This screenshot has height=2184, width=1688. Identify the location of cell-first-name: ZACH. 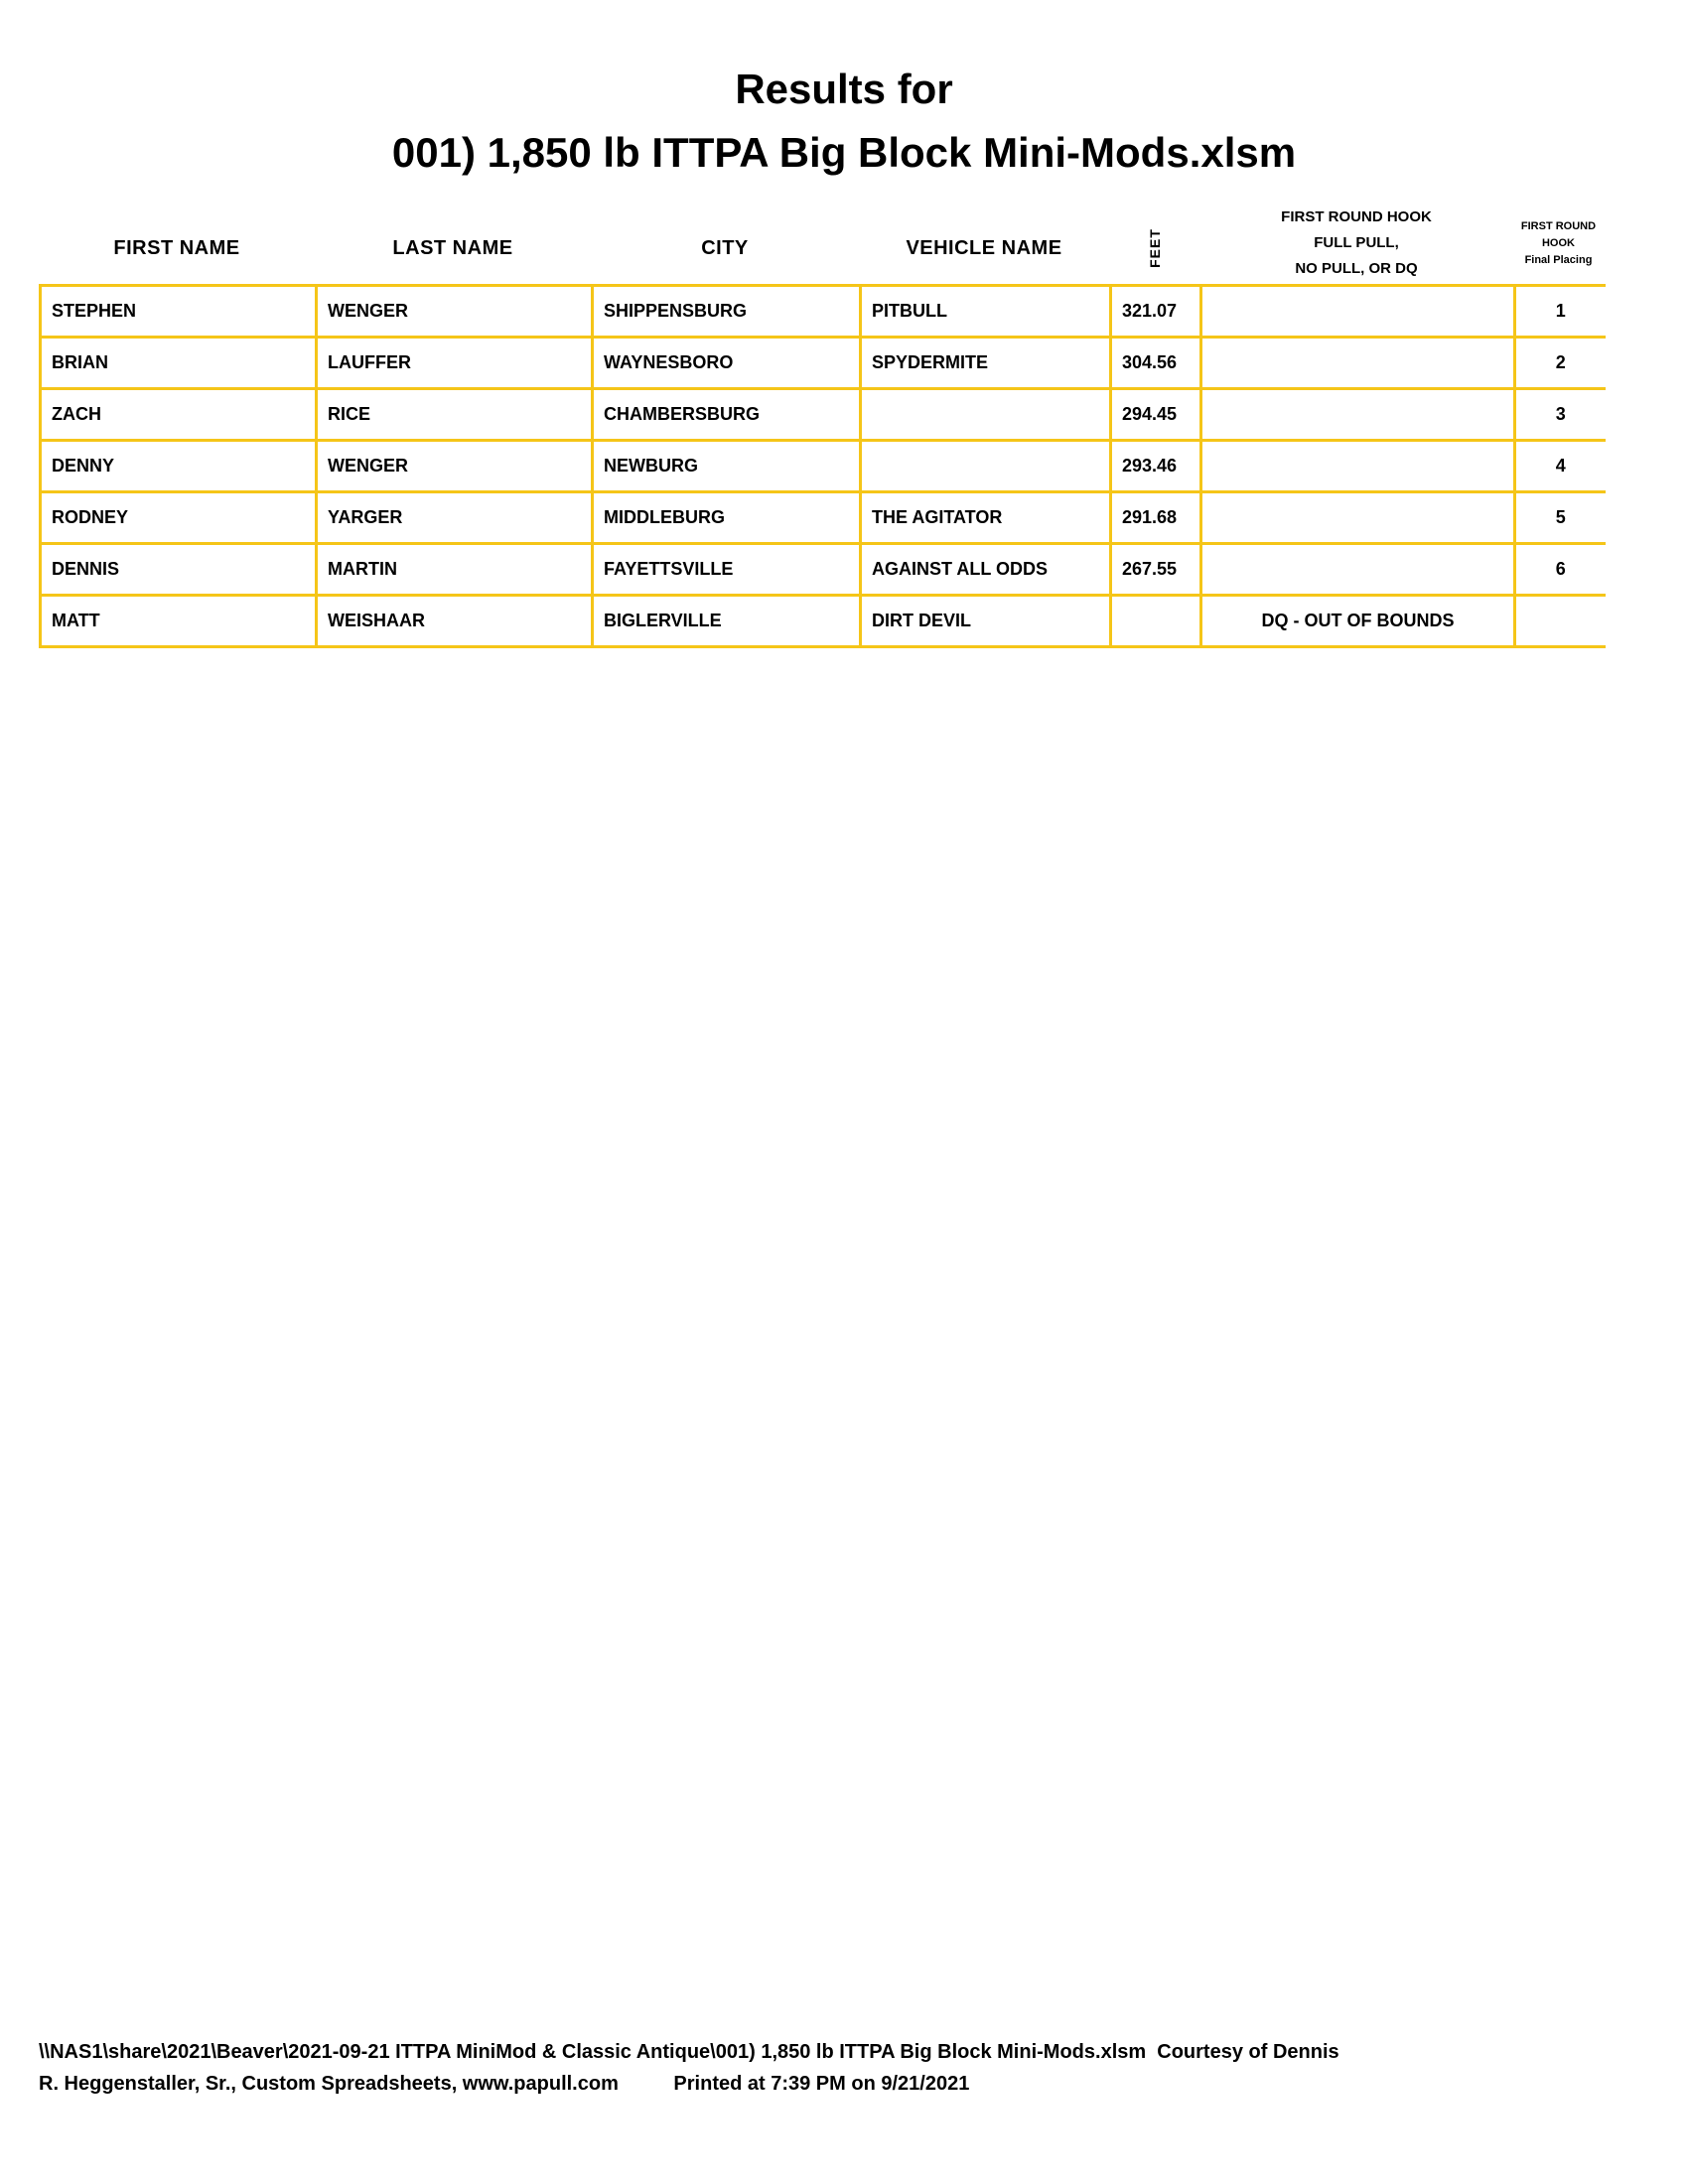
(178, 414).